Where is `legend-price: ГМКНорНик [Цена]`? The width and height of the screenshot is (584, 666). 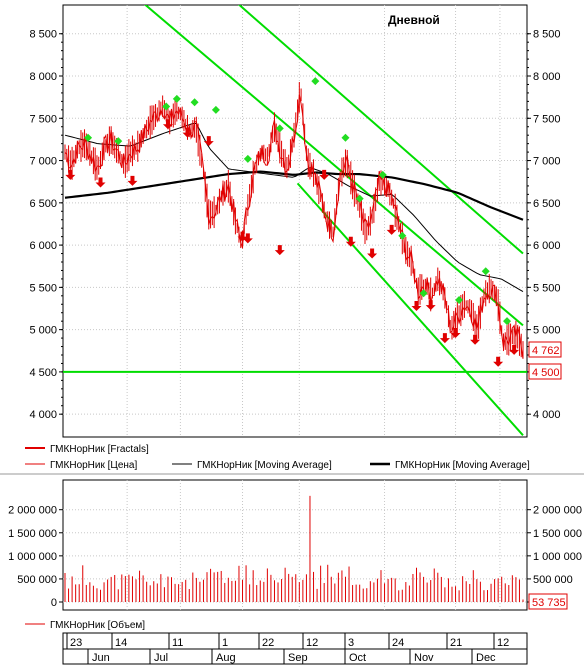
legend-price: ГМКНорНик [Цена] is located at coordinates (93, 465).